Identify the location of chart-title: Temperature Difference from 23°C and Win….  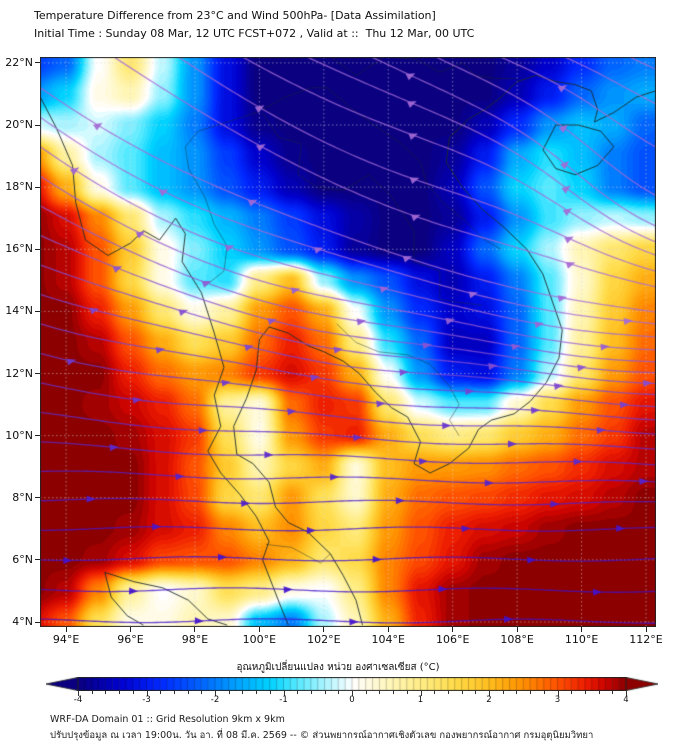
(235, 15).